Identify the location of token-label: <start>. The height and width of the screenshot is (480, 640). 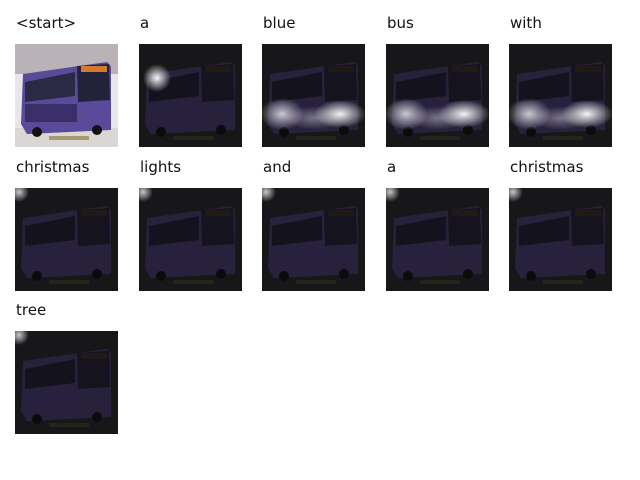
(46, 23).